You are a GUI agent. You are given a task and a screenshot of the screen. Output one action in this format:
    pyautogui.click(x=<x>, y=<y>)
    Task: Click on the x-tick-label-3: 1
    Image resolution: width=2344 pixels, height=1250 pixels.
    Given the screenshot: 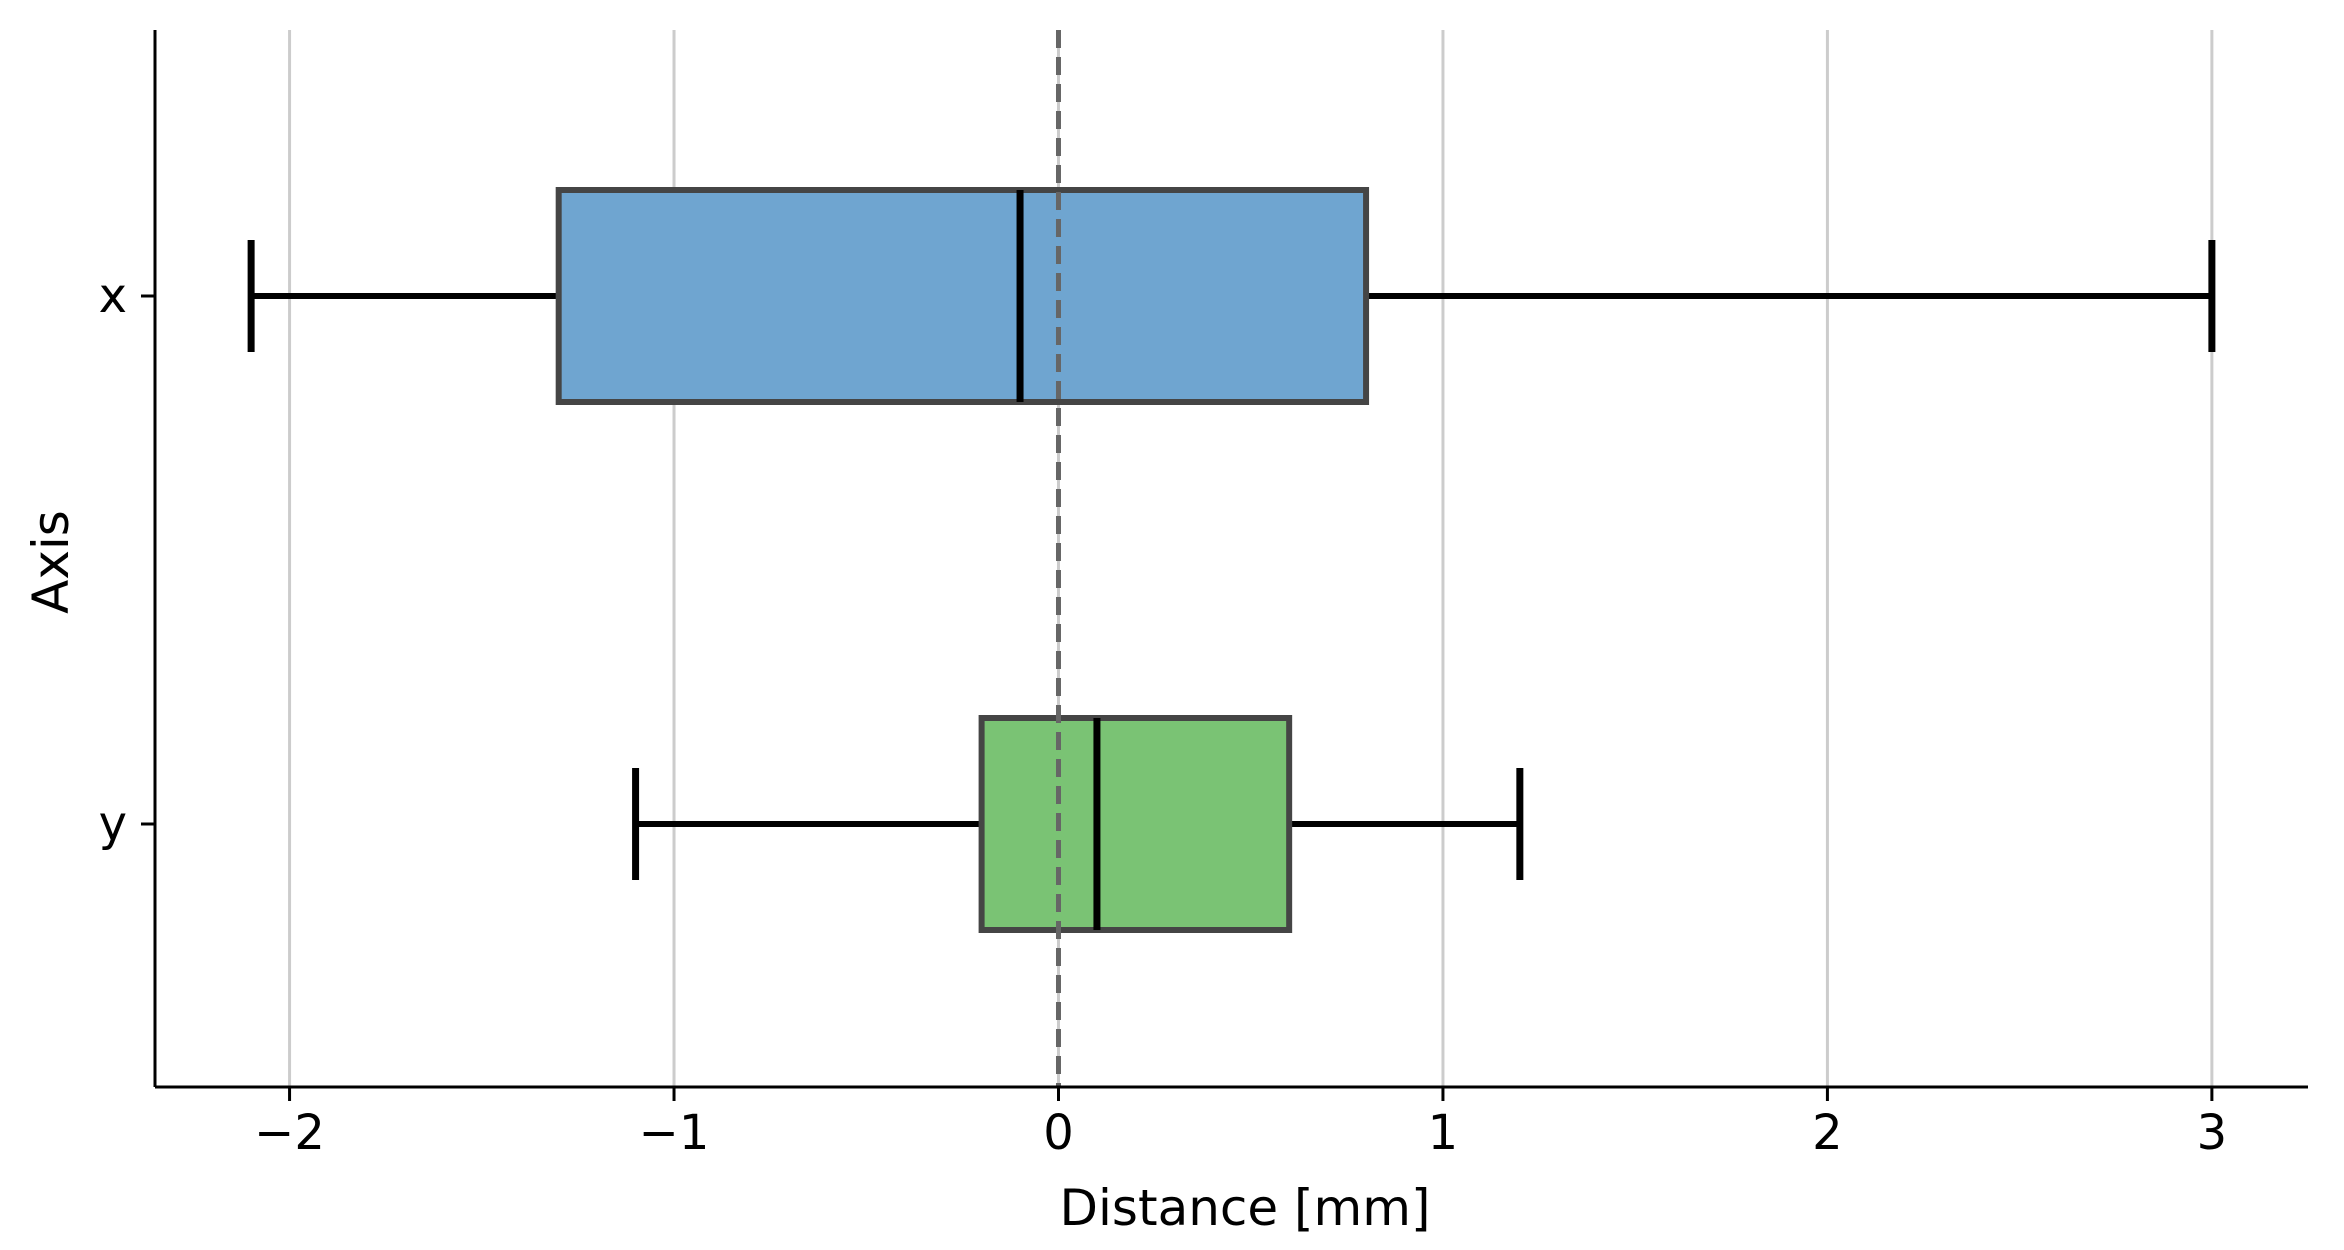 What is the action you would take?
    pyautogui.click(x=1443, y=1133)
    